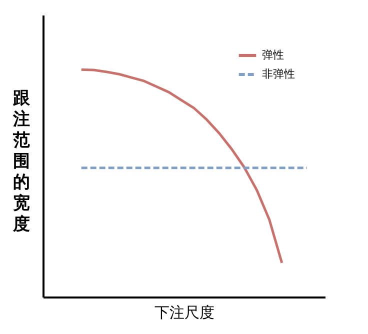 The image size is (368, 334). Describe the element at coordinates (184, 313) in the screenshot. I see `x-axis-title: 下注尺度` at that location.